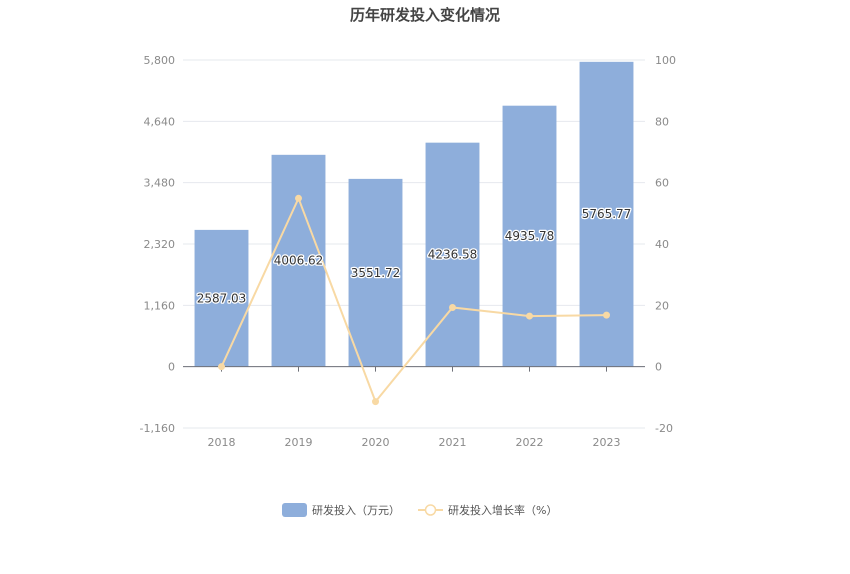 This screenshot has height=574, width=850. What do you see at coordinates (425, 15) in the screenshot?
I see `chart-title: 历年研发投入变化情况` at bounding box center [425, 15].